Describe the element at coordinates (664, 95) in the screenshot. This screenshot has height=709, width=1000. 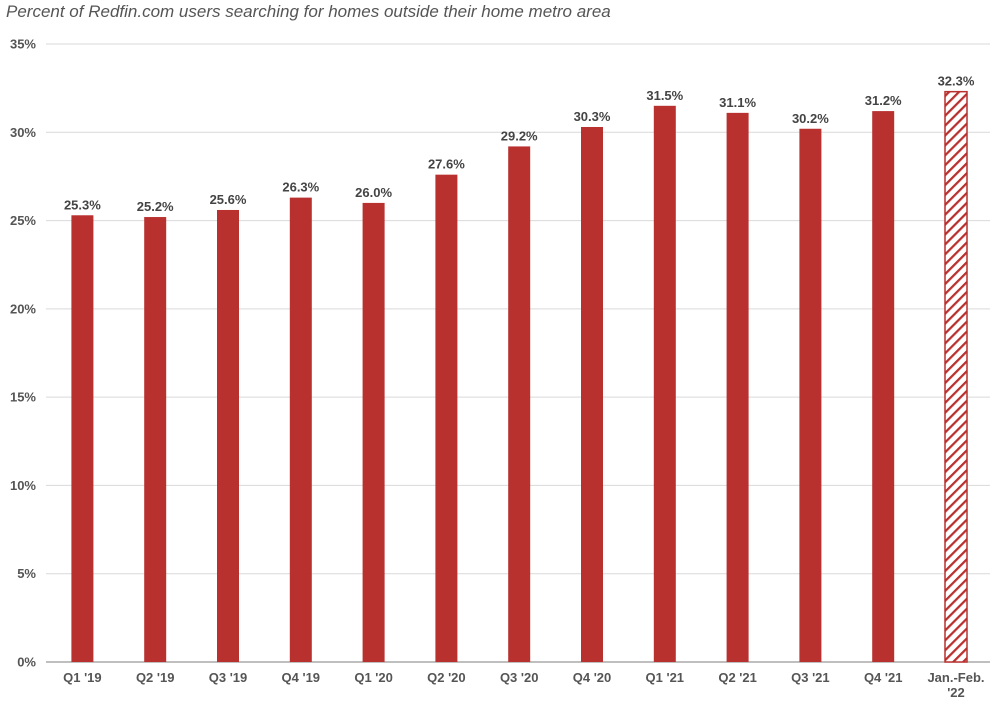
I see `data-label: 31.5%` at that location.